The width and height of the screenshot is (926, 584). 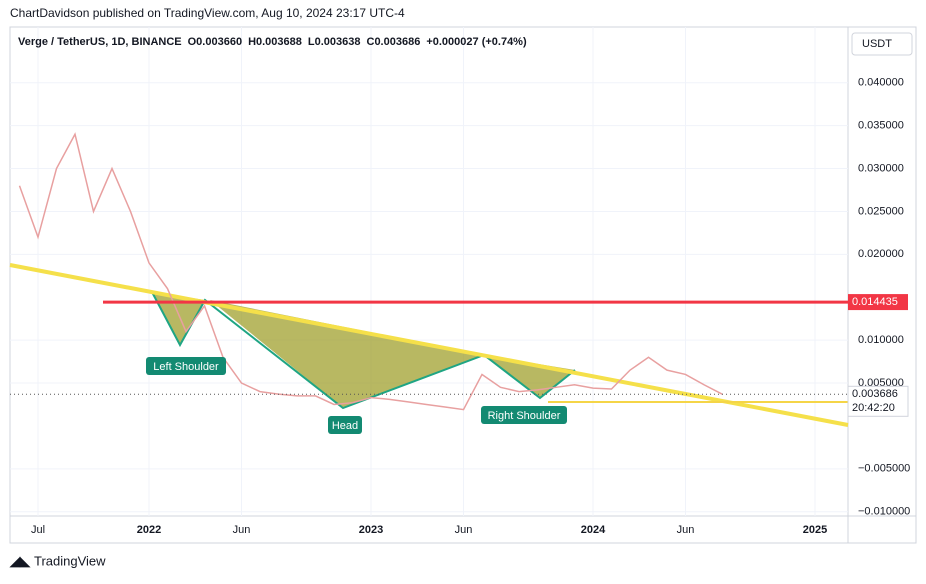 What do you see at coordinates (149, 530) in the screenshot?
I see `x-tick-label: 2022` at bounding box center [149, 530].